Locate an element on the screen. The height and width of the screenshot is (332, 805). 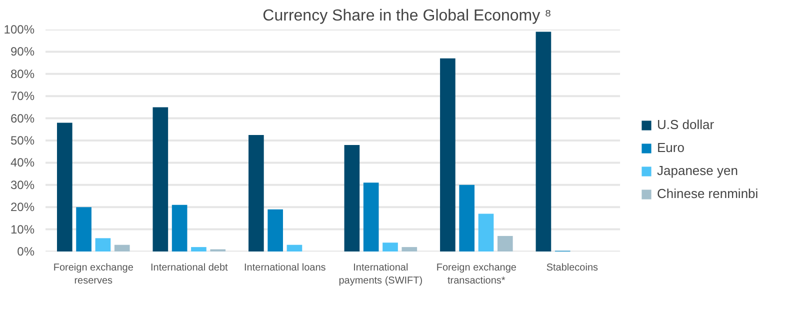
y-tick-label: 50% is located at coordinates (22, 141).